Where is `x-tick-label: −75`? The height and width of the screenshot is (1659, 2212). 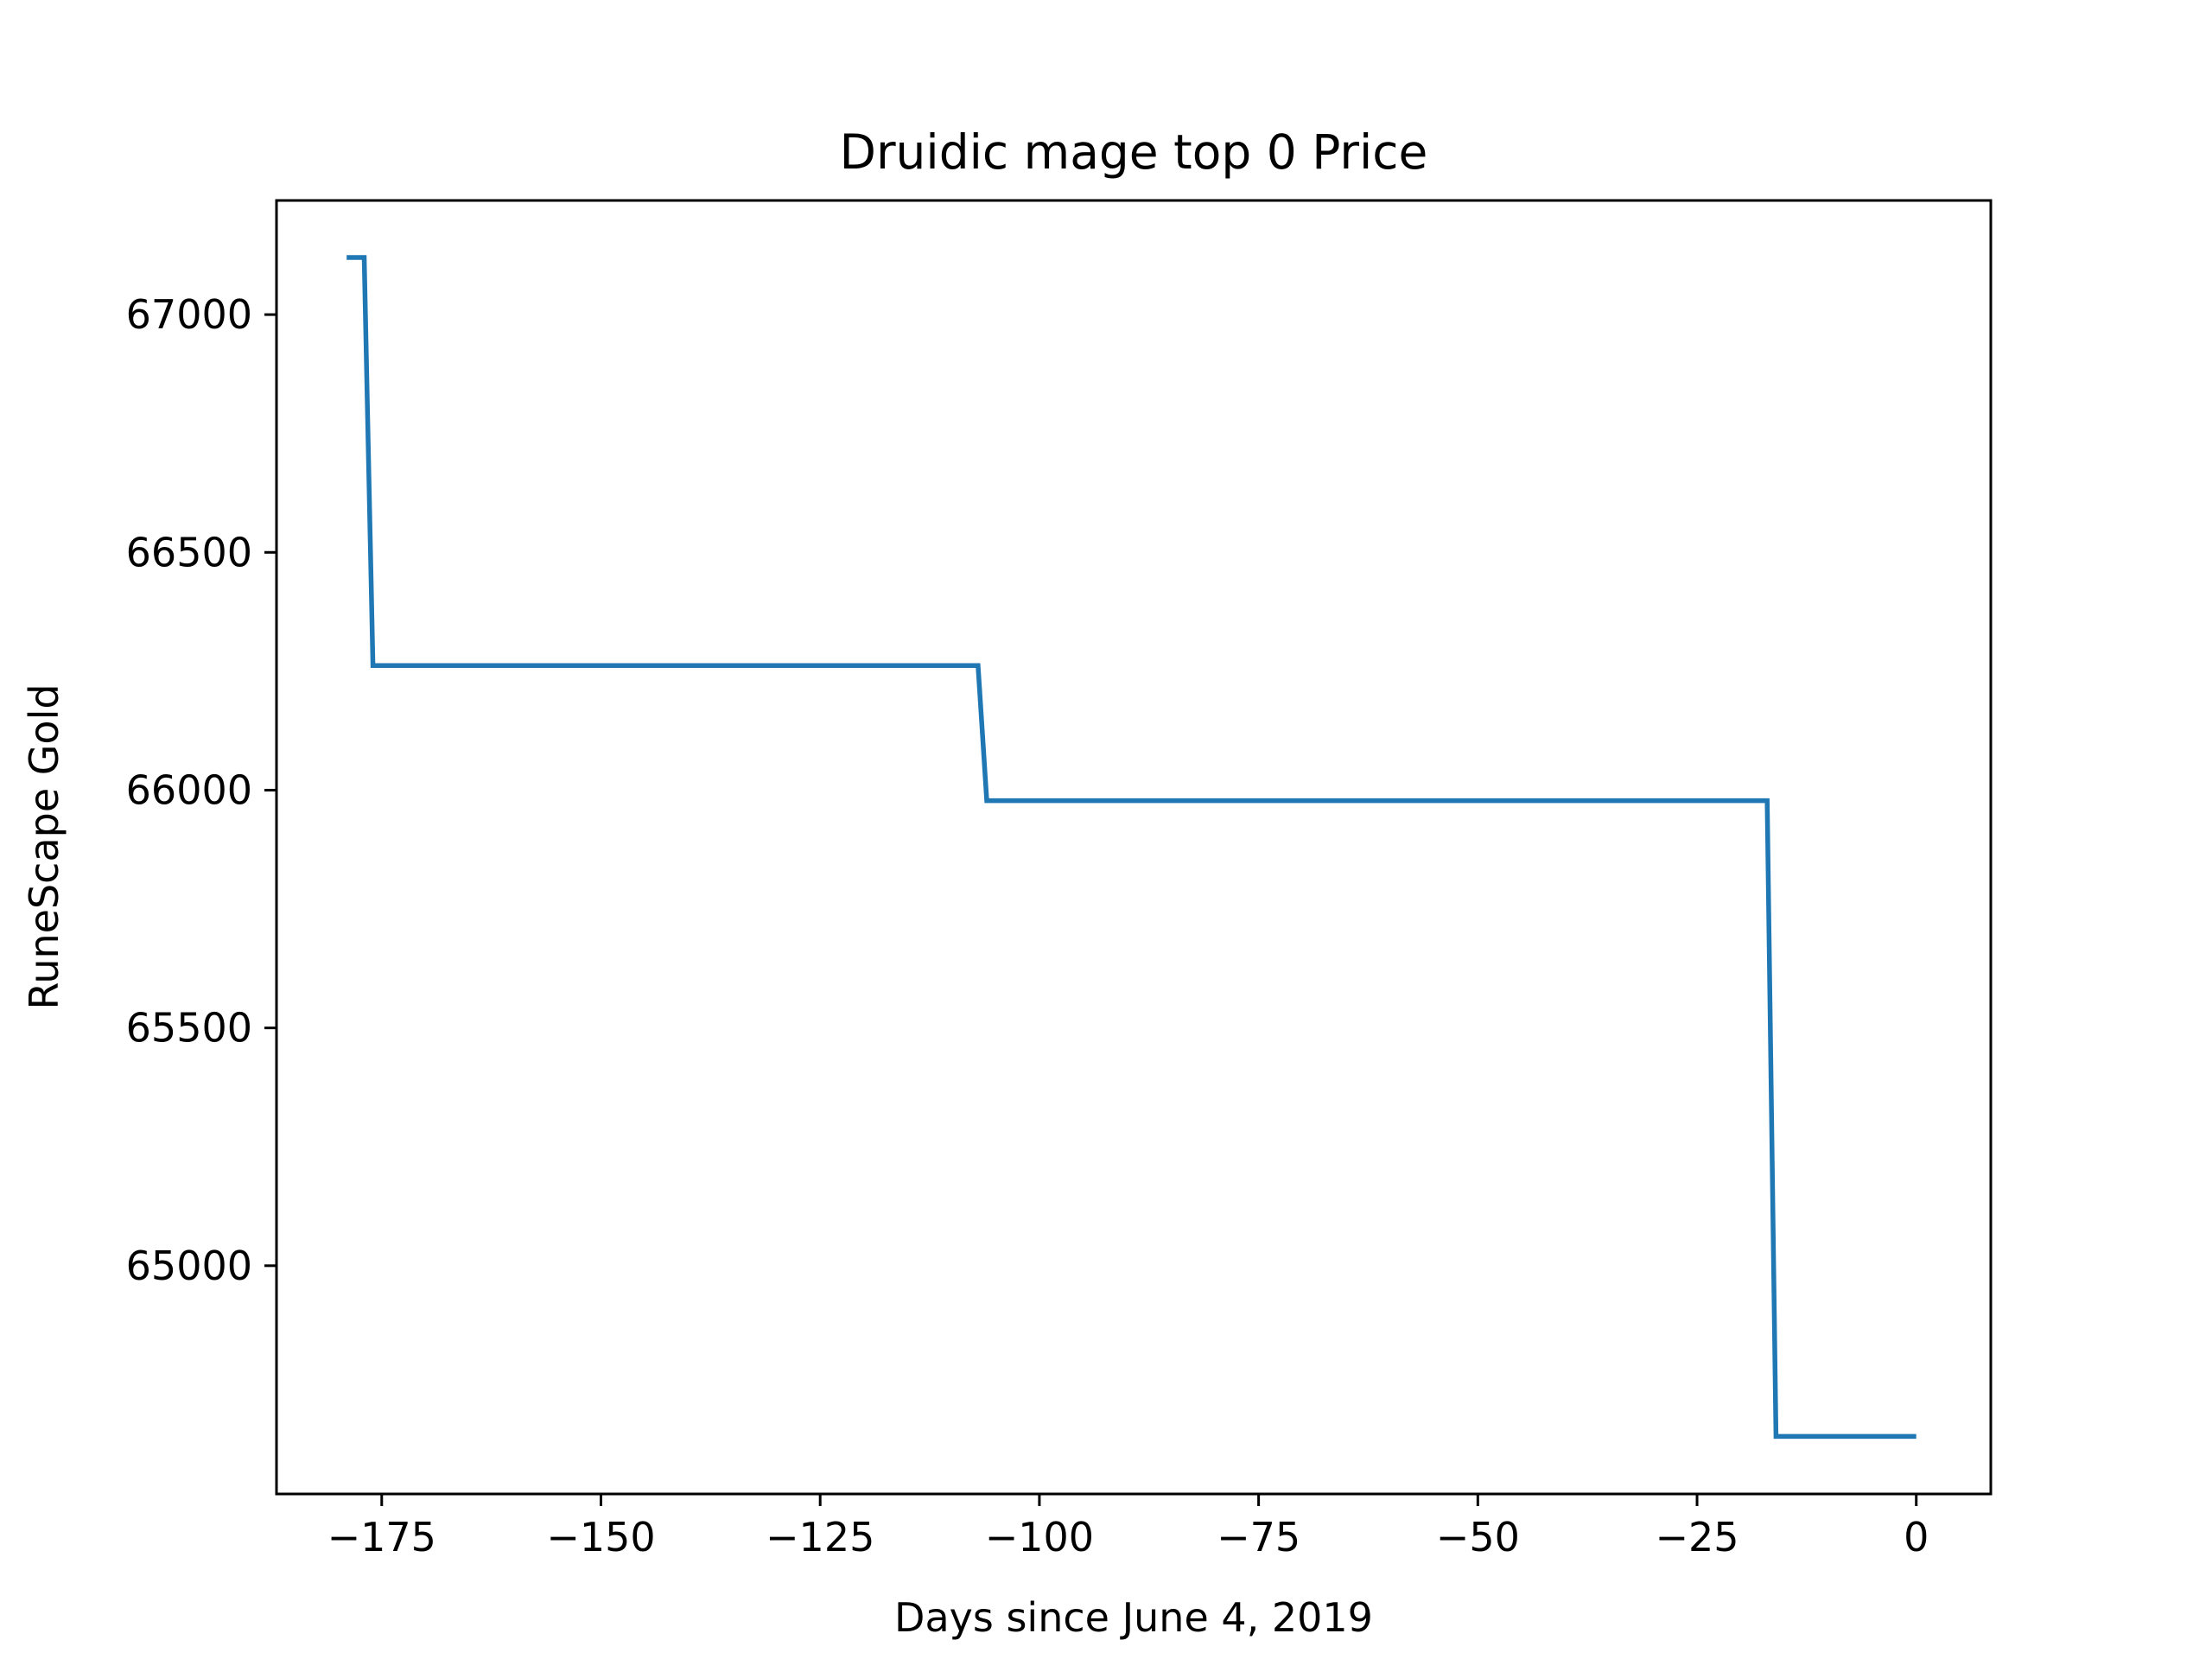
x-tick-label: −75 is located at coordinates (1258, 1537).